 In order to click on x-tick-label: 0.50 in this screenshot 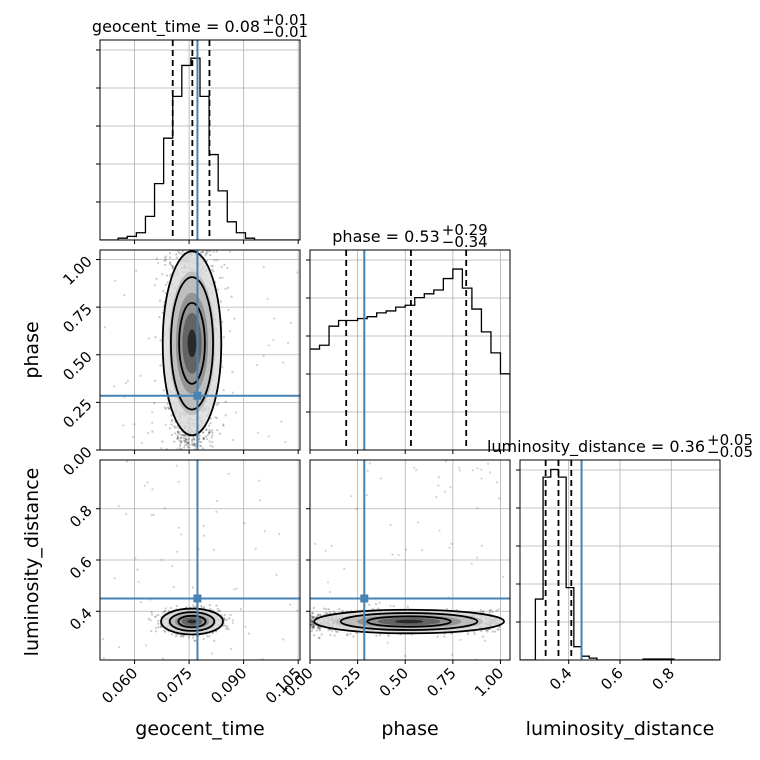, I will do `click(394, 682)`.